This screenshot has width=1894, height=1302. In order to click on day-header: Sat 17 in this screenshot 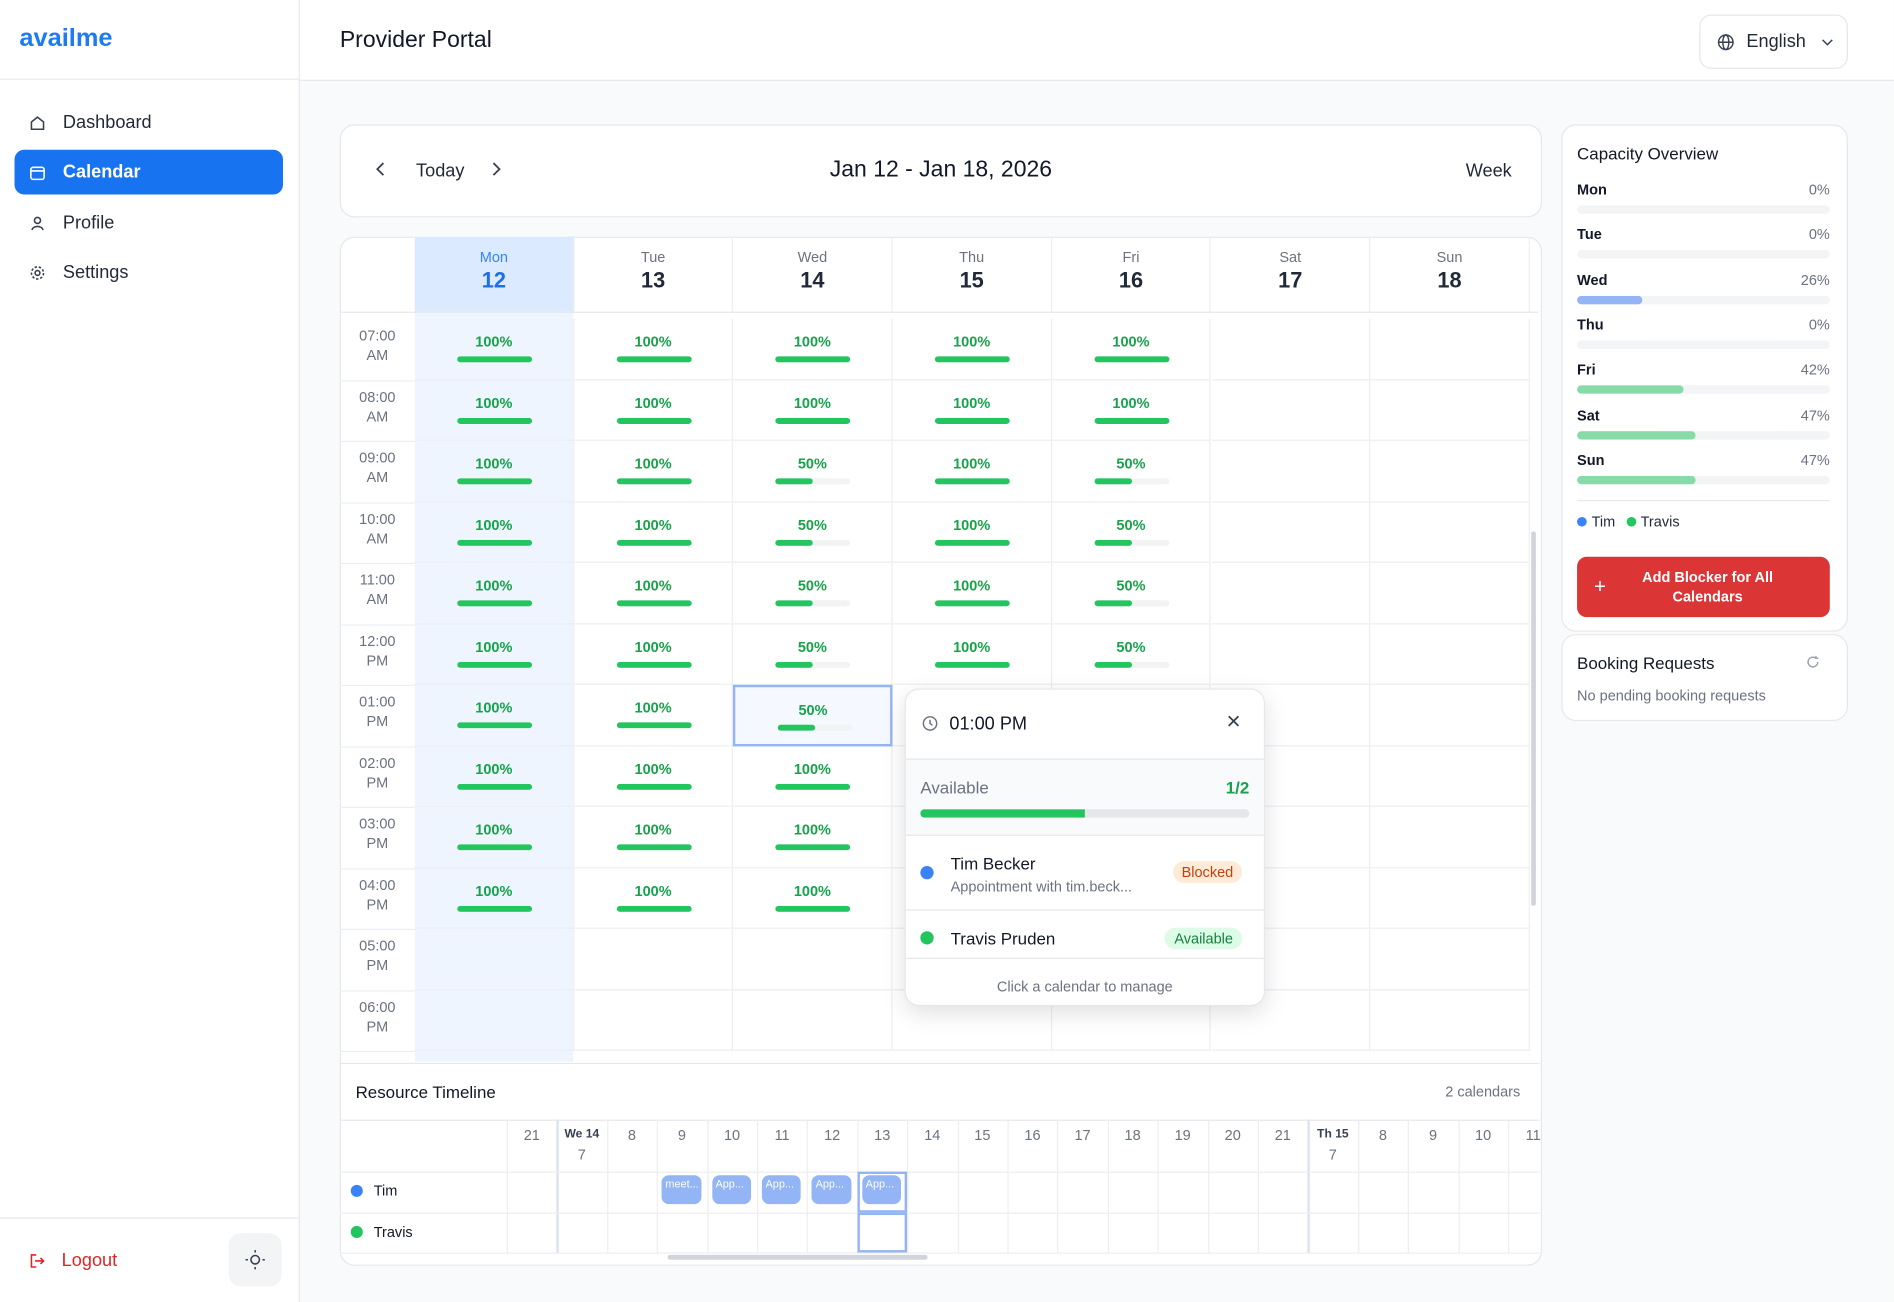, I will do `click(1291, 274)`.